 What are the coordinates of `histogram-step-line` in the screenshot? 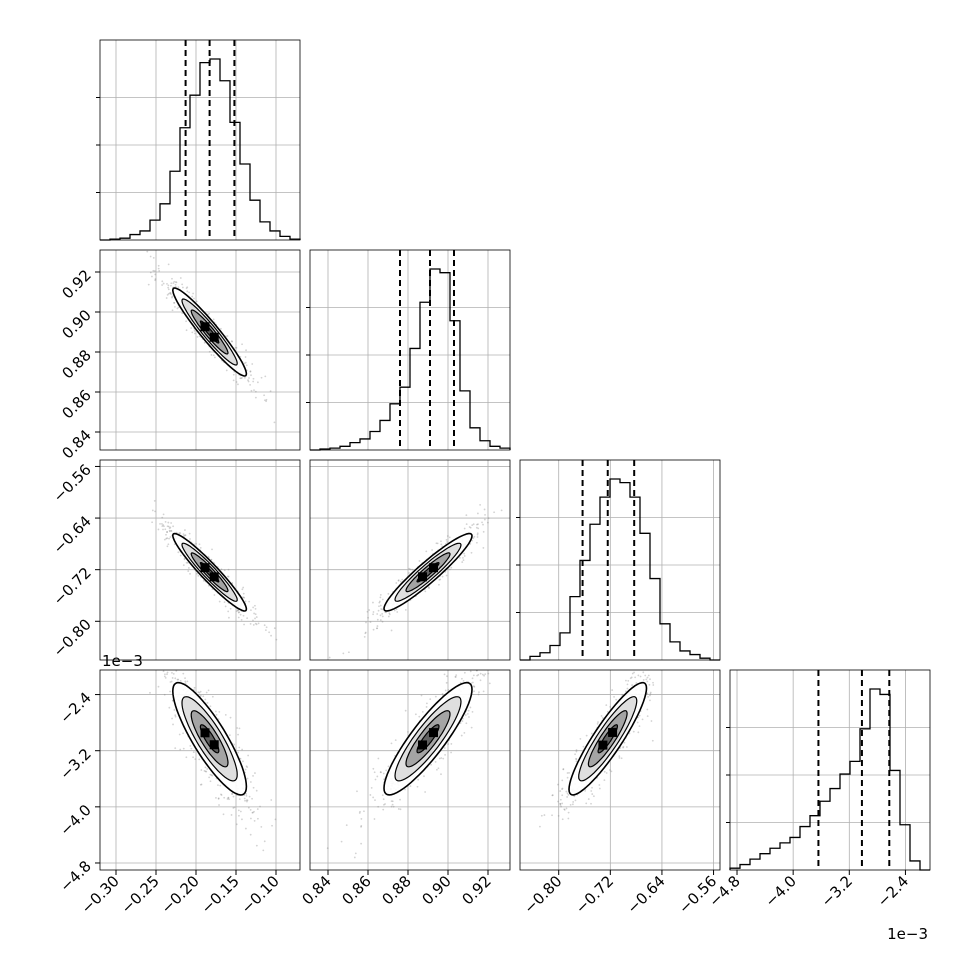 It's located at (200, 149).